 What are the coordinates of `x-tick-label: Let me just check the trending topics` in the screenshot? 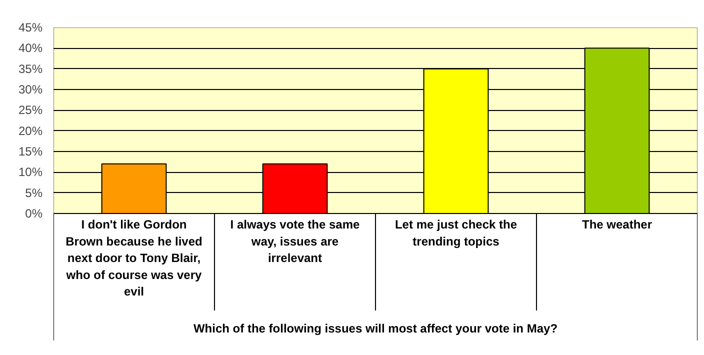 It's located at (456, 233).